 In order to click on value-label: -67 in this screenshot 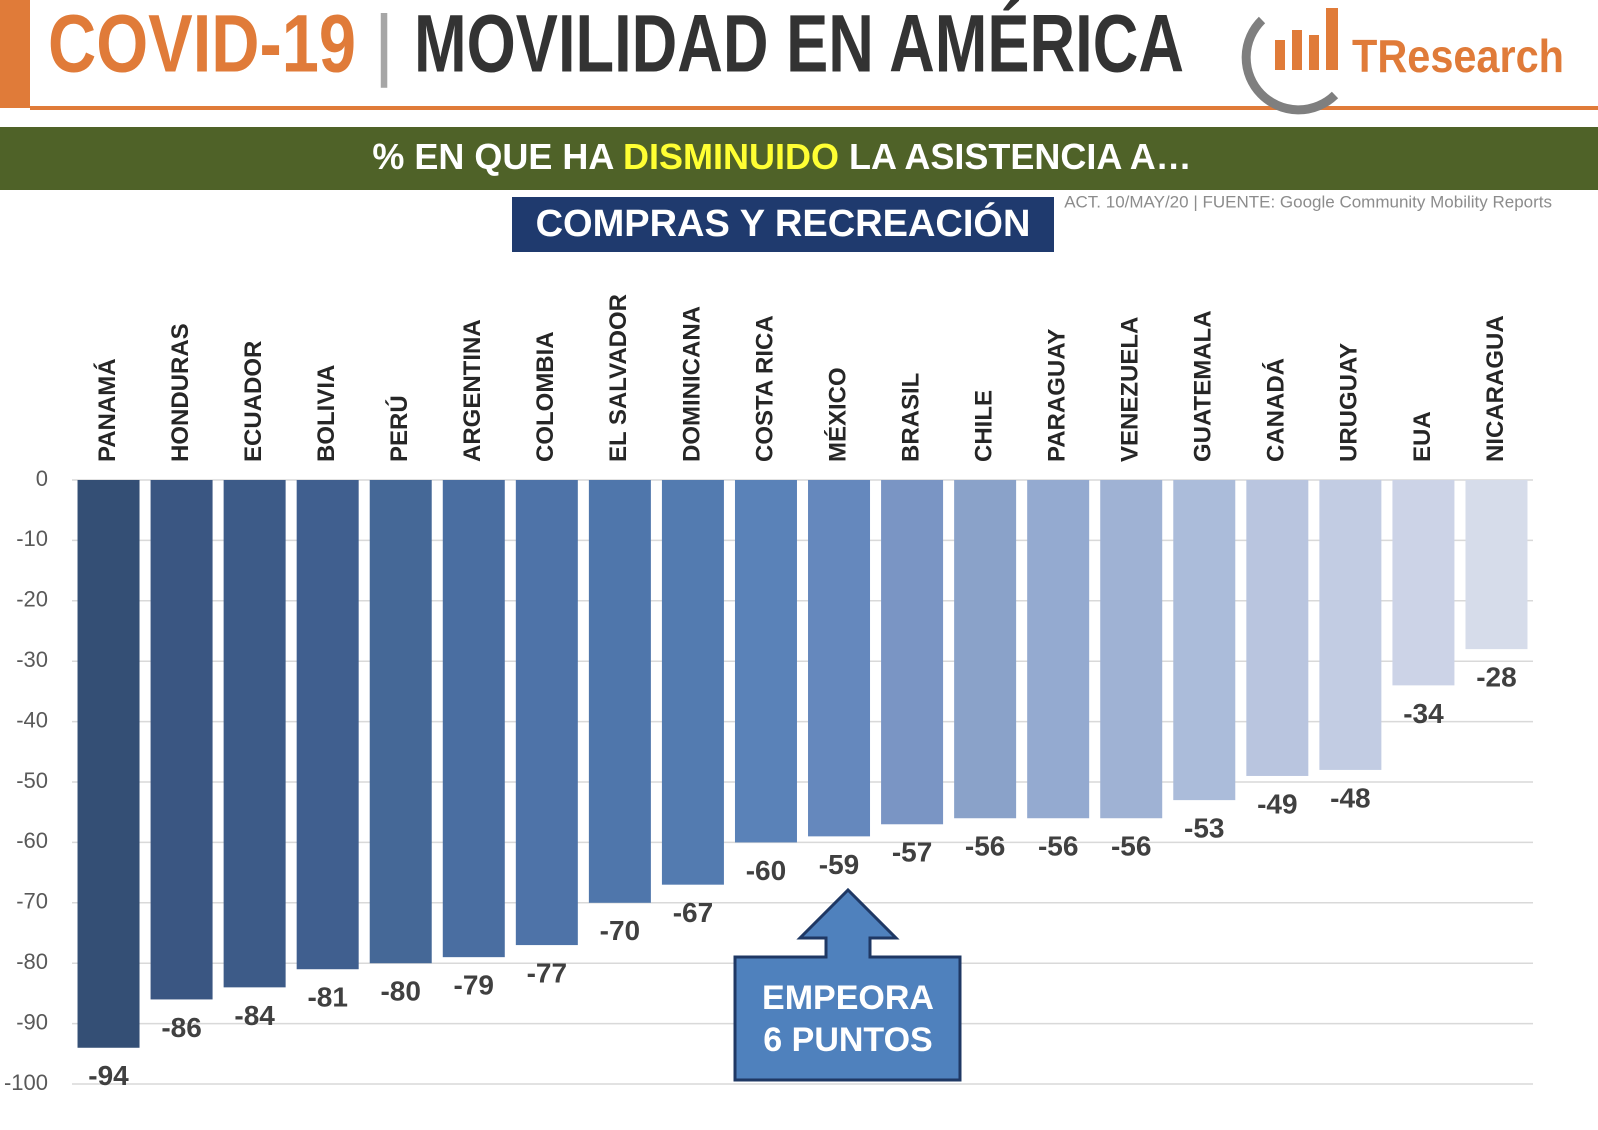, I will do `click(693, 912)`.